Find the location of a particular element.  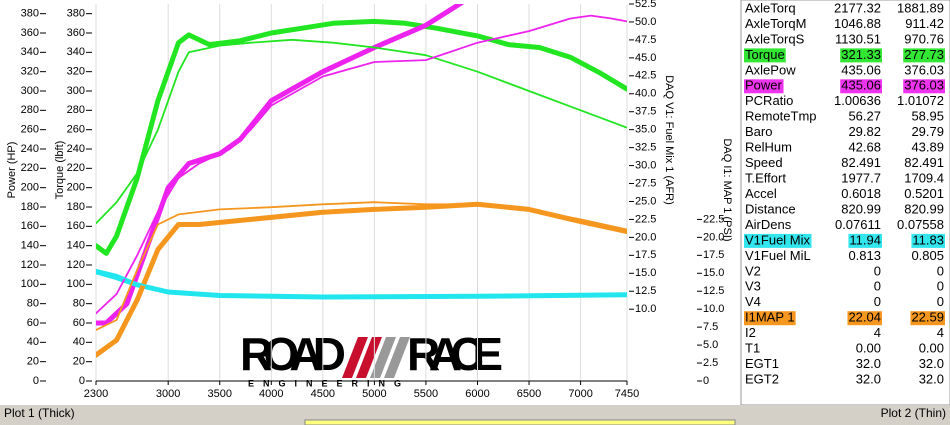

y-tick-label: 260 is located at coordinates (30, 130).